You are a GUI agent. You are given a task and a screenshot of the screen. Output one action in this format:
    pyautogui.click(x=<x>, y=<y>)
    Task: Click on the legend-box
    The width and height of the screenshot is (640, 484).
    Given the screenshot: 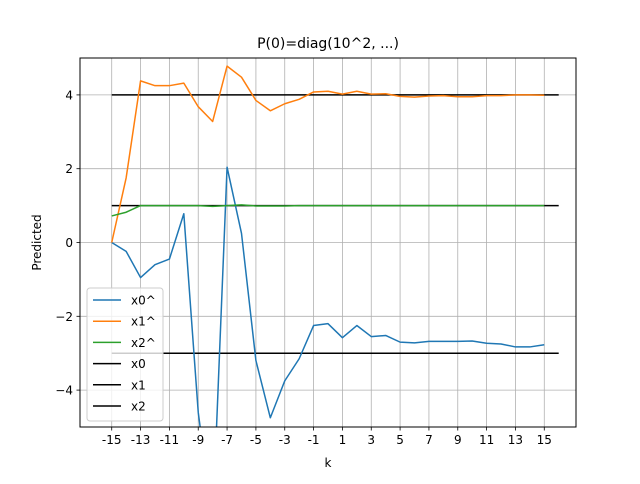 What is the action you would take?
    pyautogui.click(x=125, y=354)
    